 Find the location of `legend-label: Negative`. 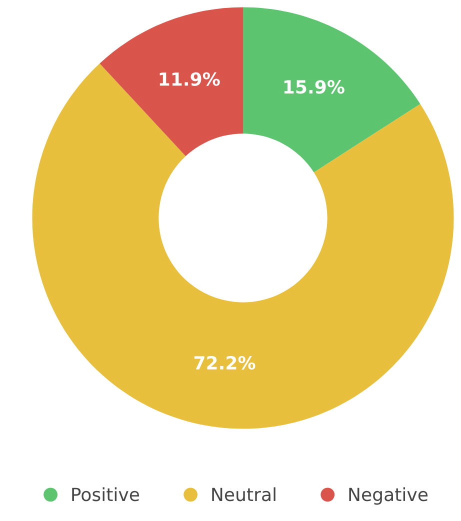

legend-label: Negative is located at coordinates (388, 496).